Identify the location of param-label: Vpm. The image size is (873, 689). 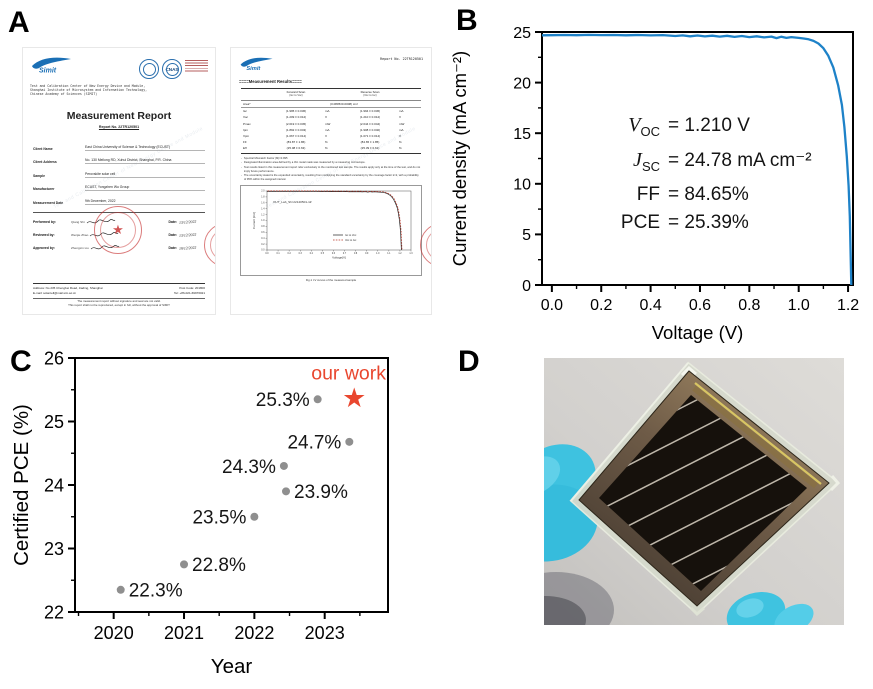
(246, 136).